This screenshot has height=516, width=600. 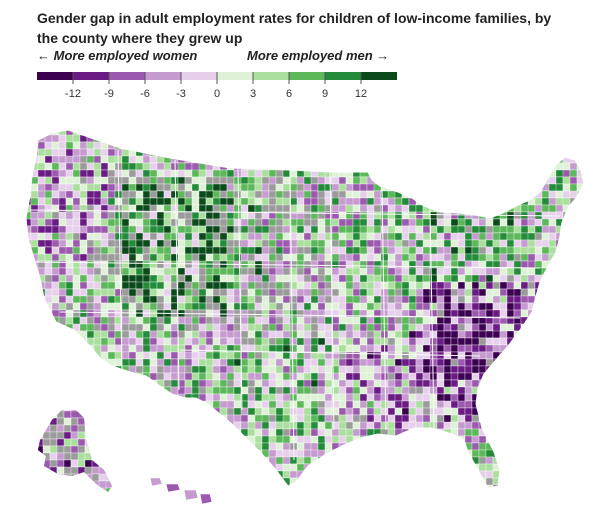 I want to click on legend-bin, so click(x=235, y=76).